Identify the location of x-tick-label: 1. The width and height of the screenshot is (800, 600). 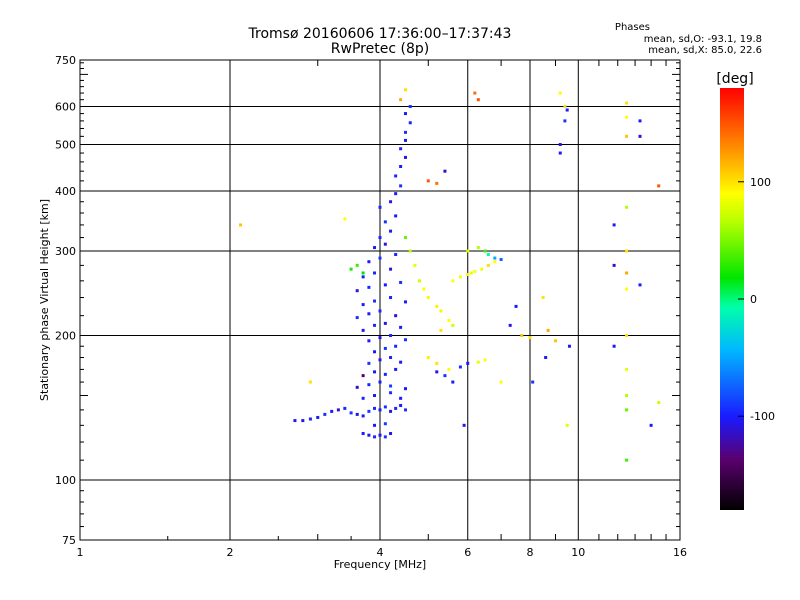
(80, 552).